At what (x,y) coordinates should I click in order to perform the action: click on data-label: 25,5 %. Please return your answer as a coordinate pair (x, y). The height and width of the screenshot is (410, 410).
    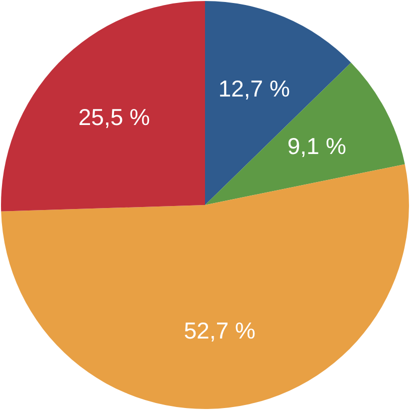
    Looking at the image, I should click on (114, 117).